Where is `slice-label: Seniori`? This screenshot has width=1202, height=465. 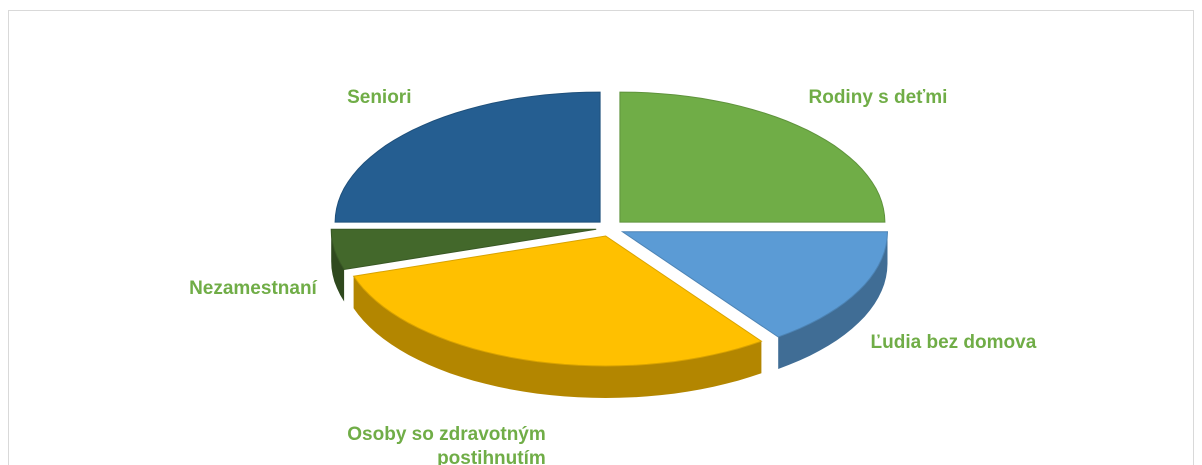
slice-label: Seniori is located at coordinates (379, 97).